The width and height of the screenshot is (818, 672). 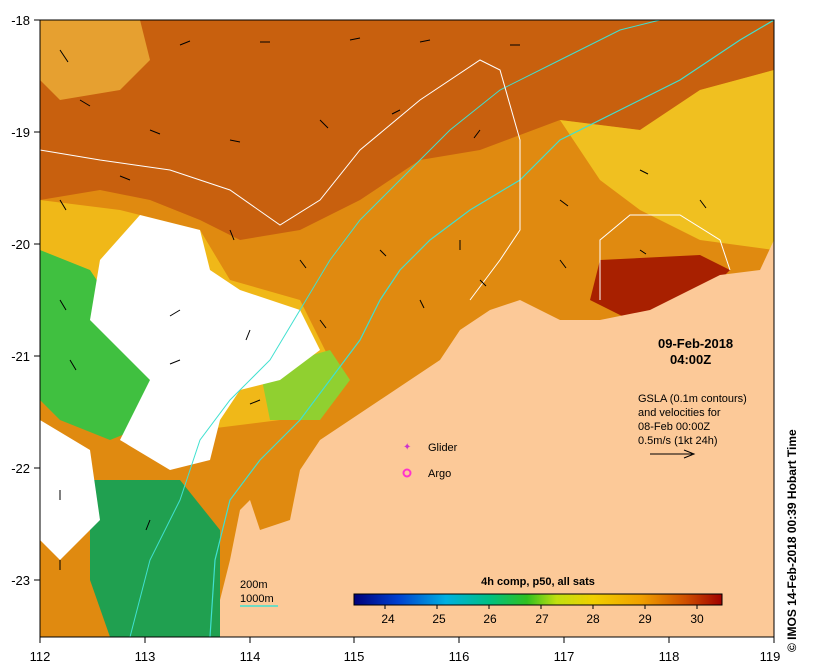 What do you see at coordinates (593, 619) in the screenshot?
I see `colorbar-tick-label: 28` at bounding box center [593, 619].